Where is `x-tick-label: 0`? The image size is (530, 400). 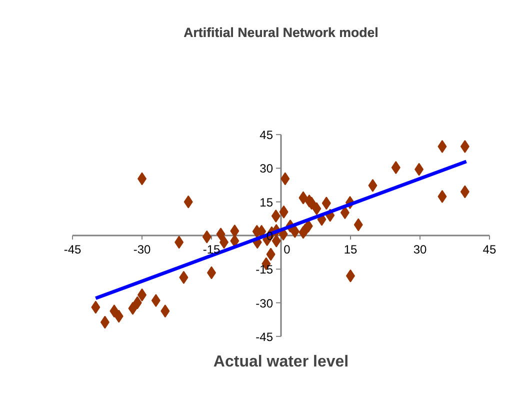 x-tick-label: 0 is located at coordinates (287, 249).